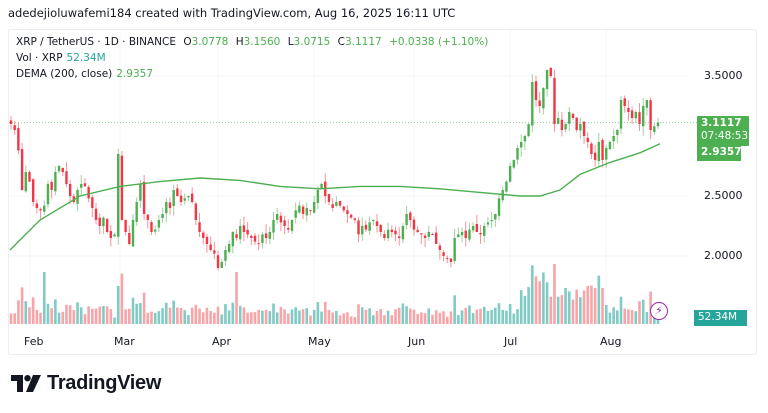  Describe the element at coordinates (104, 383) in the screenshot. I see `tradingview-wordmark: TradingView` at that location.